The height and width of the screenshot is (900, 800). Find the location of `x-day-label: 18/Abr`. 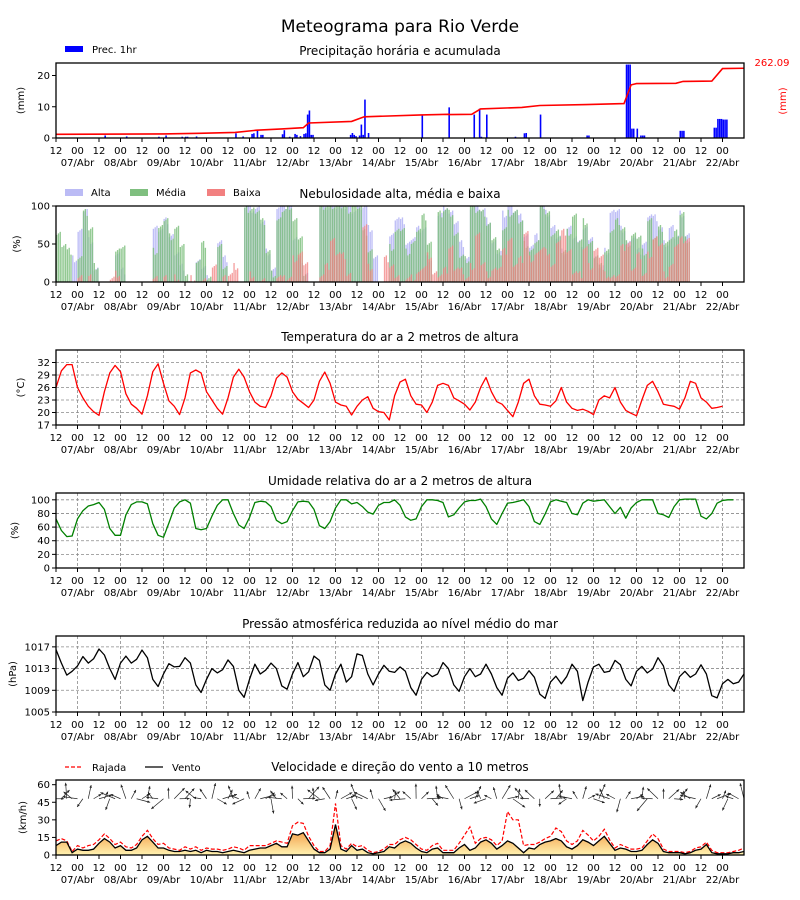

x-day-label: 18/Abr is located at coordinates (551, 593).